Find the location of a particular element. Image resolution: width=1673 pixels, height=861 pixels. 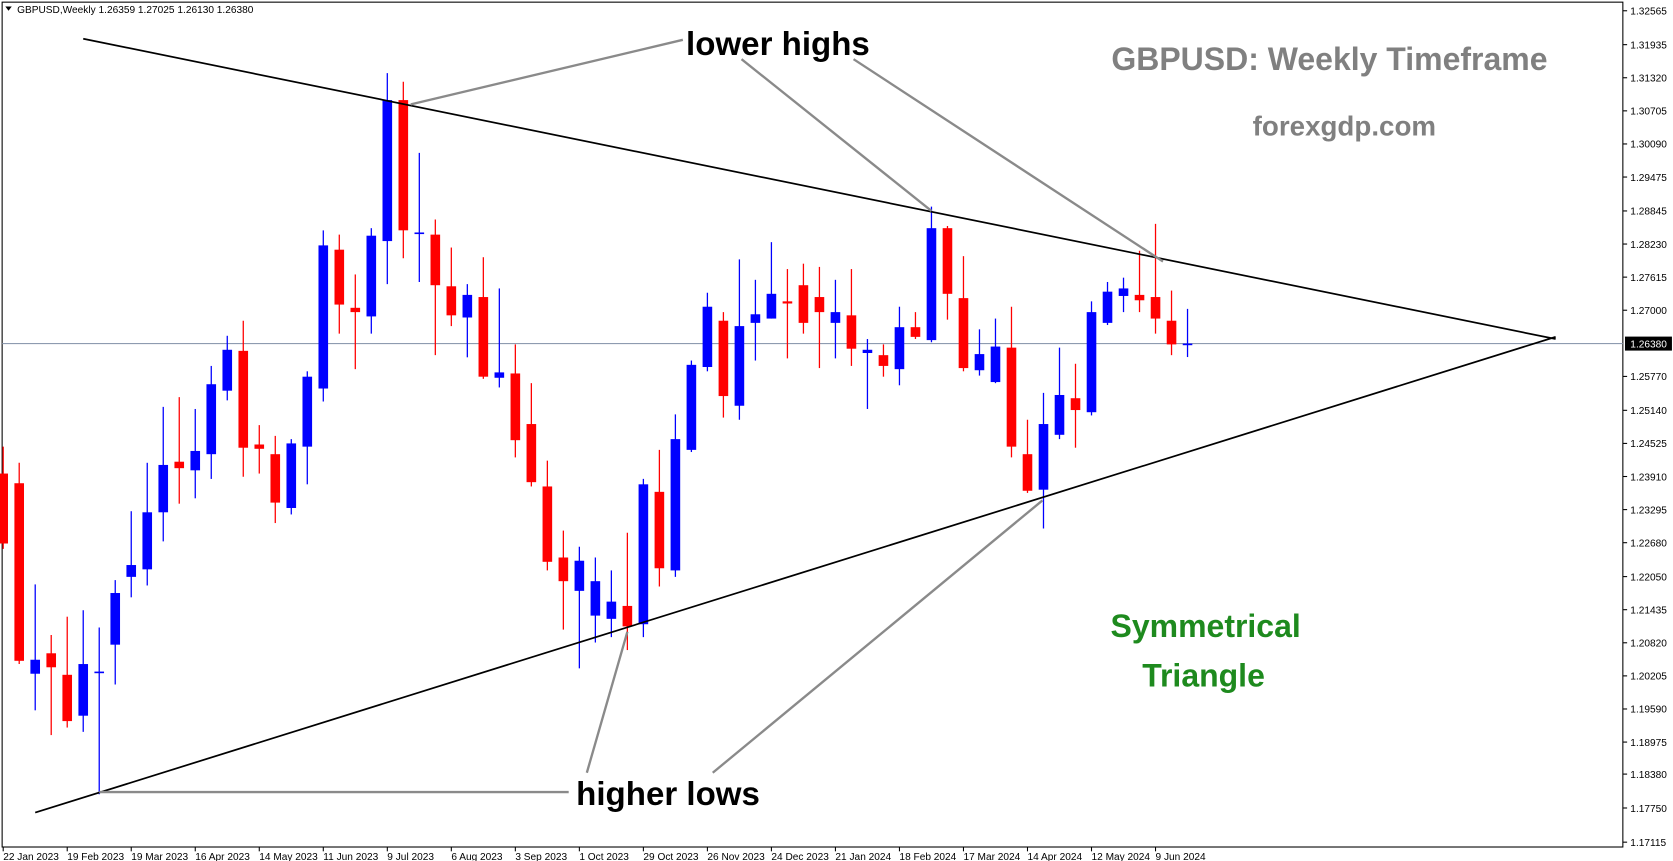

price-label: 1.26380 is located at coordinates (1648, 344).